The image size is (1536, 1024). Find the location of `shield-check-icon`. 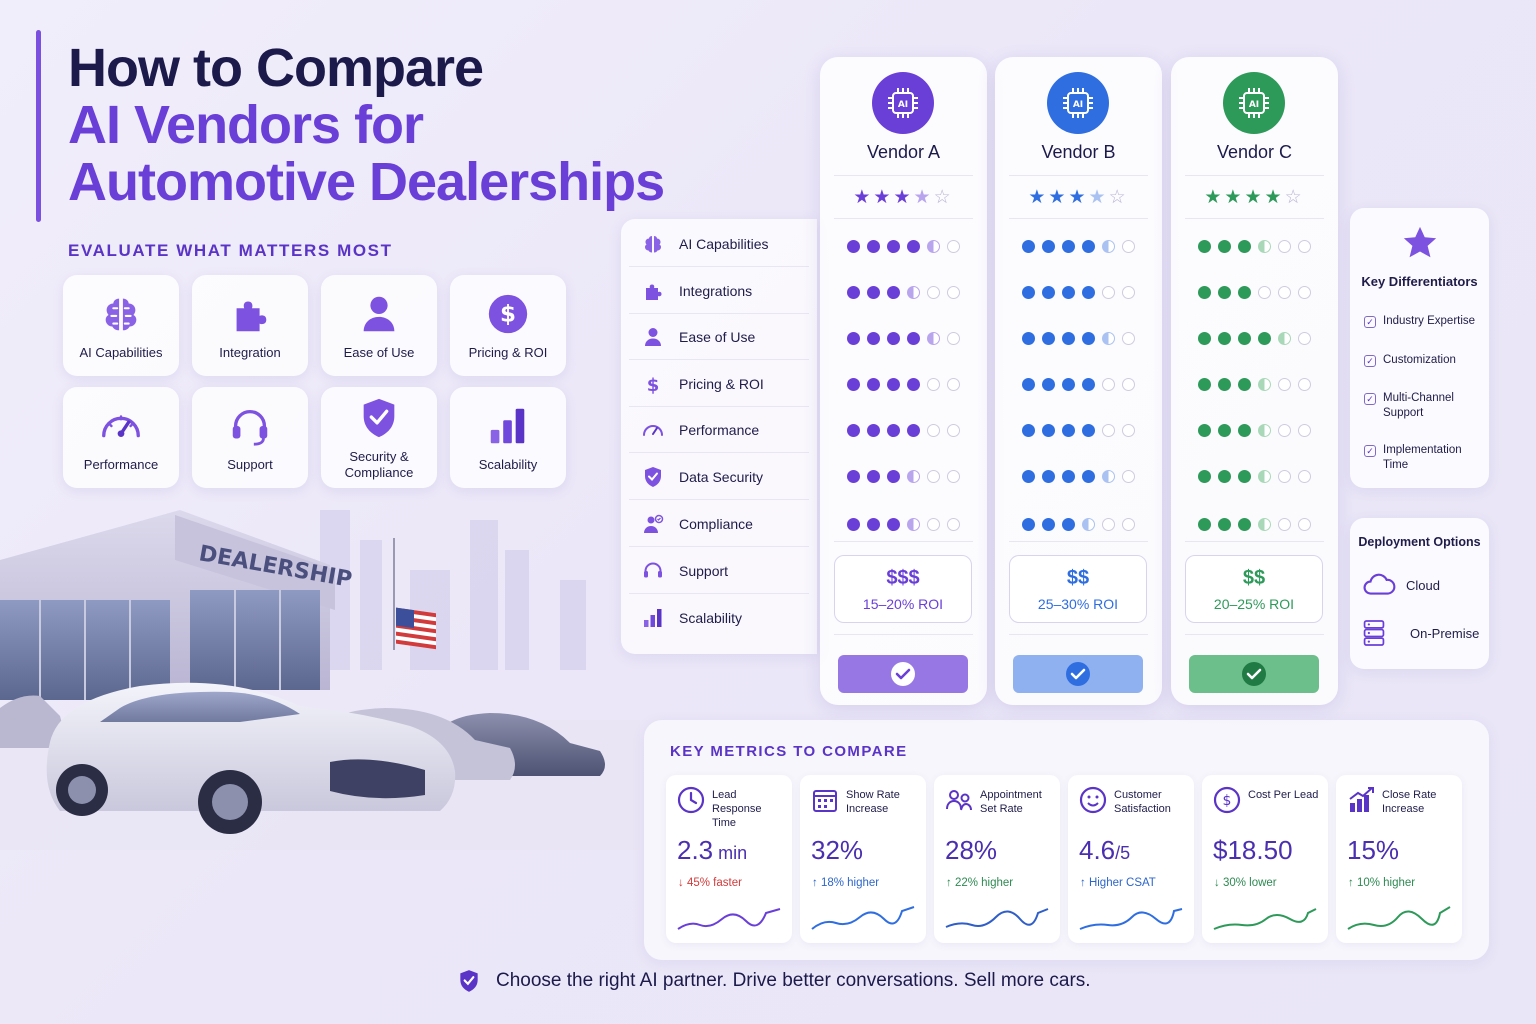

shield-check-icon is located at coordinates (653, 476).